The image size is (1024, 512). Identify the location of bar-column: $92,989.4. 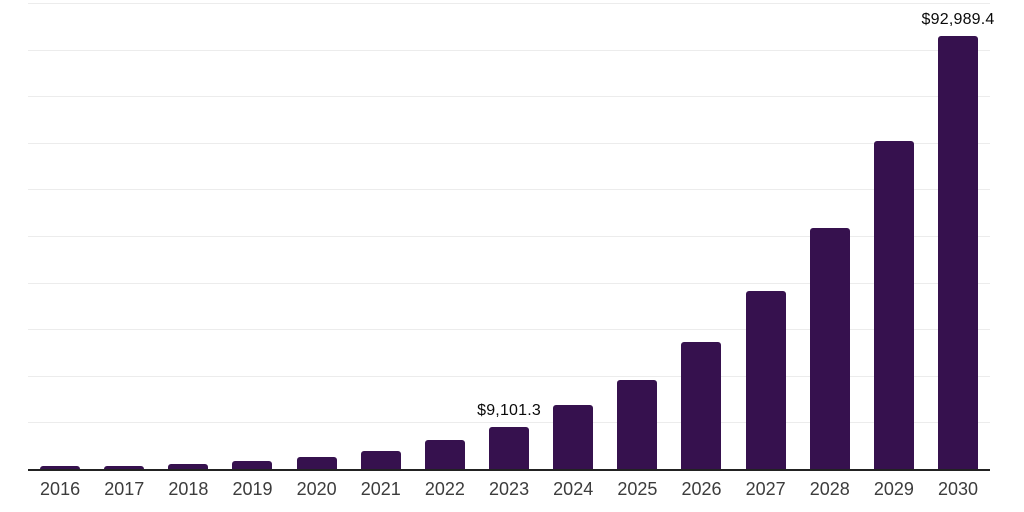
(958, 236).